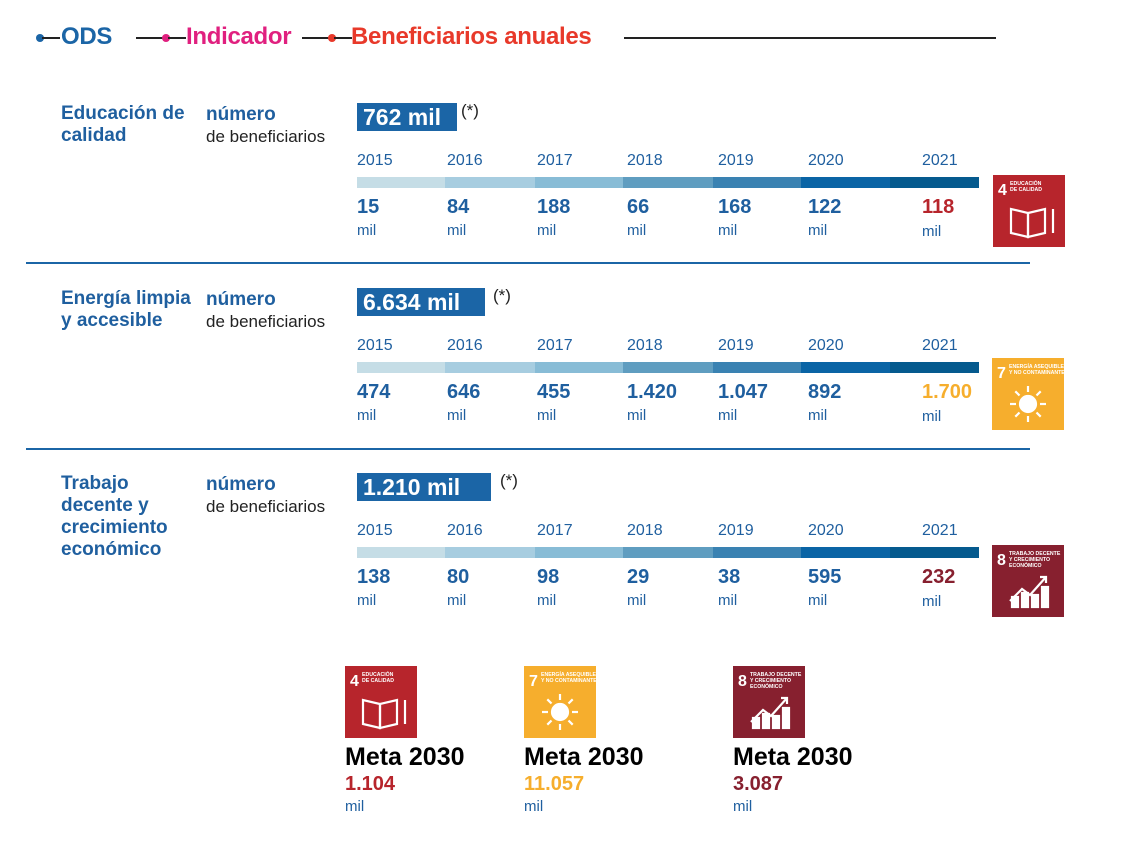  Describe the element at coordinates (770, 681) in the screenshot. I see `sdg-caption: Y CRECIMIENTO` at that location.